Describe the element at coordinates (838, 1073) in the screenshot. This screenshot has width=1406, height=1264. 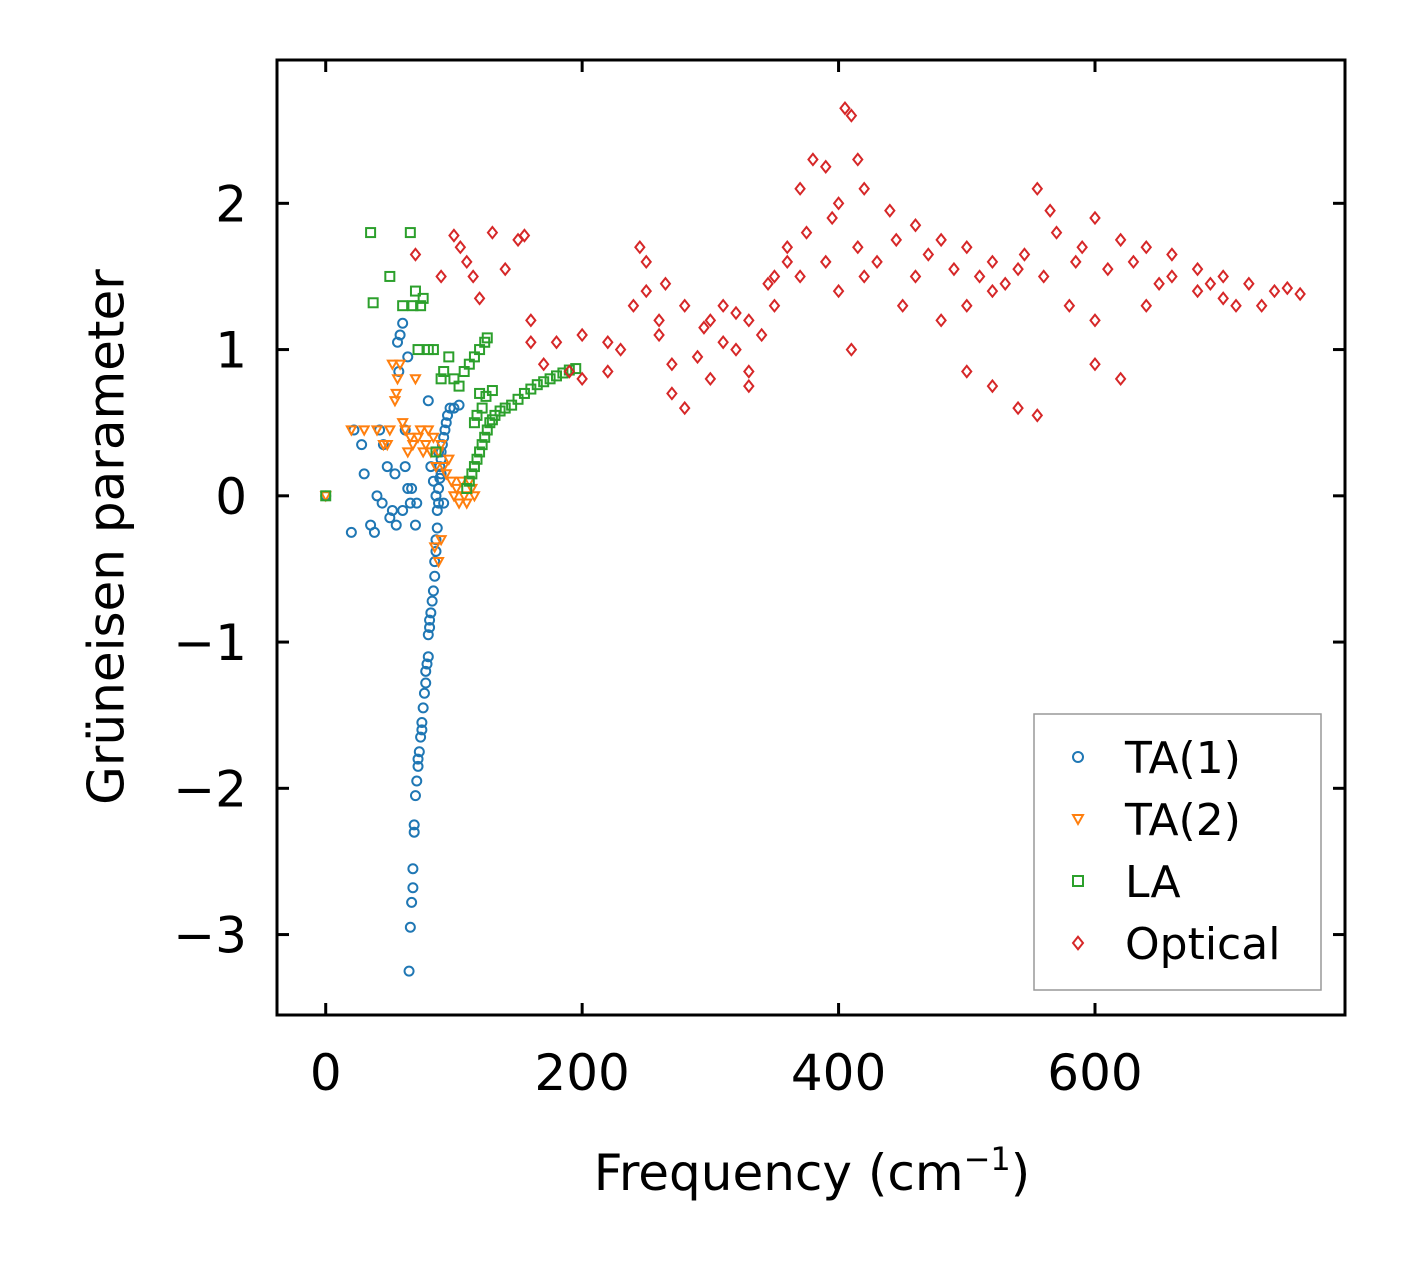
I see `x-tick-label: 400` at that location.